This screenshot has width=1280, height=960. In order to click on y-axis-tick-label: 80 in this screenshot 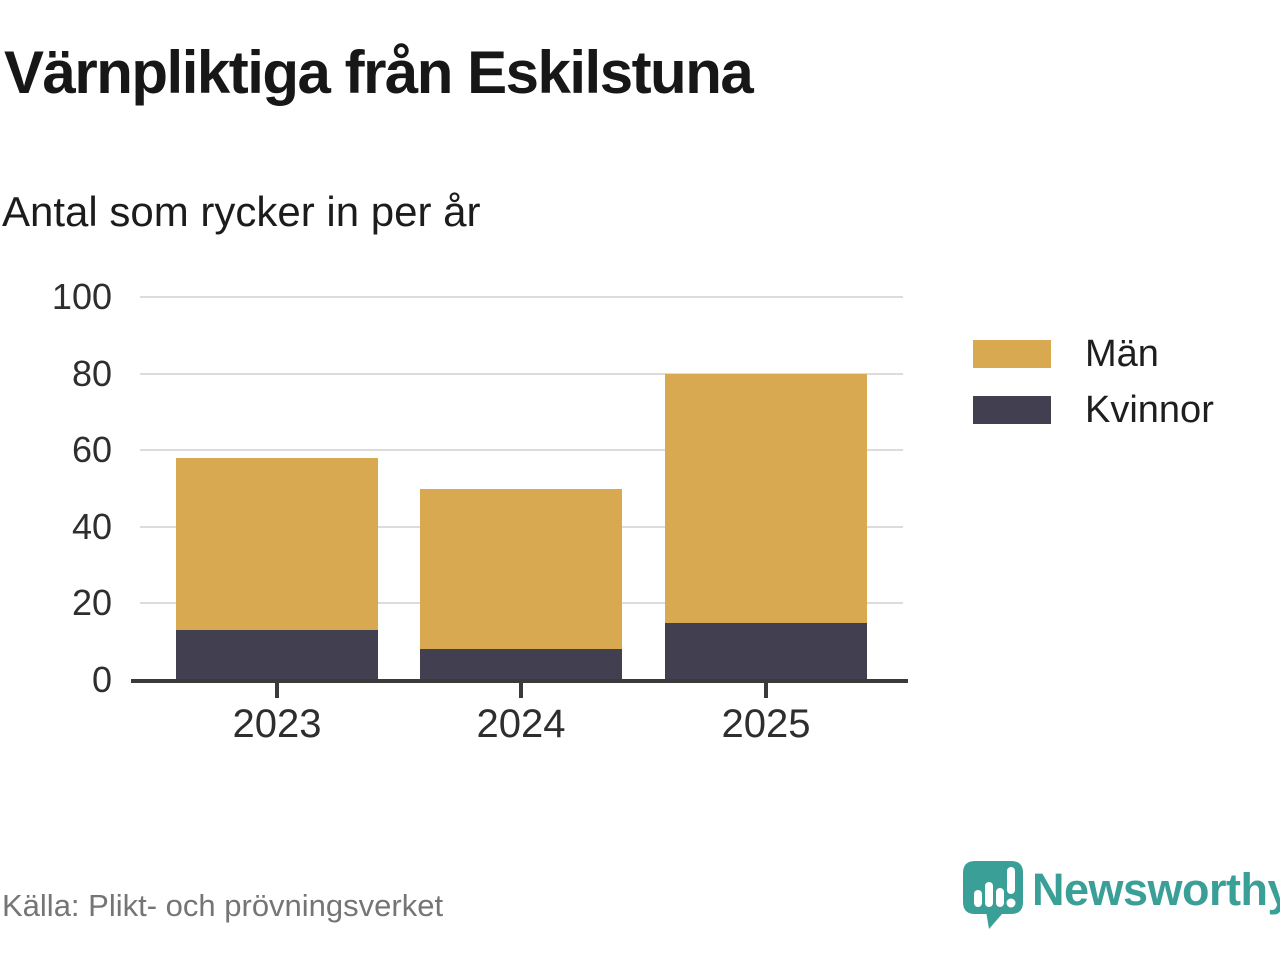, I will do `click(91, 373)`.